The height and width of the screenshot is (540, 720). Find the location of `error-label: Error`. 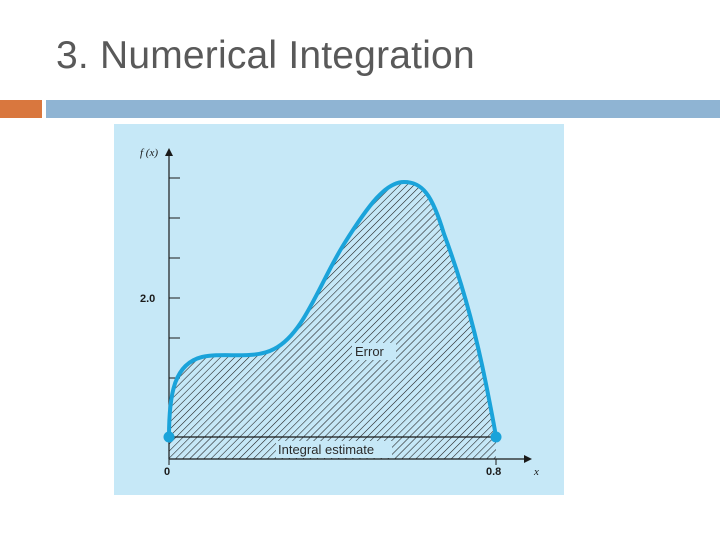

error-label: Error is located at coordinates (370, 351).